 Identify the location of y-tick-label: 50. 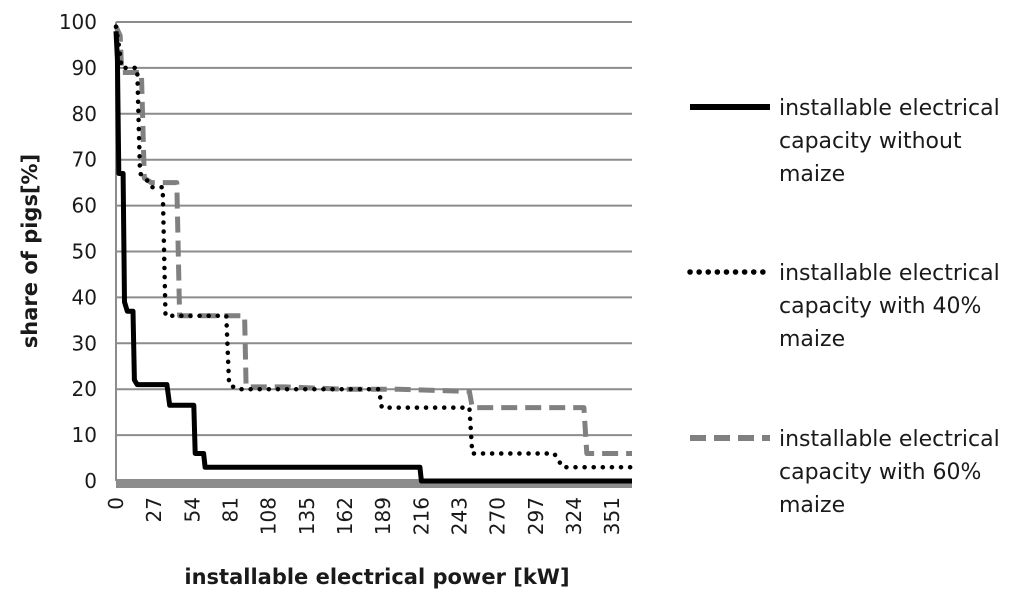
(84, 252).